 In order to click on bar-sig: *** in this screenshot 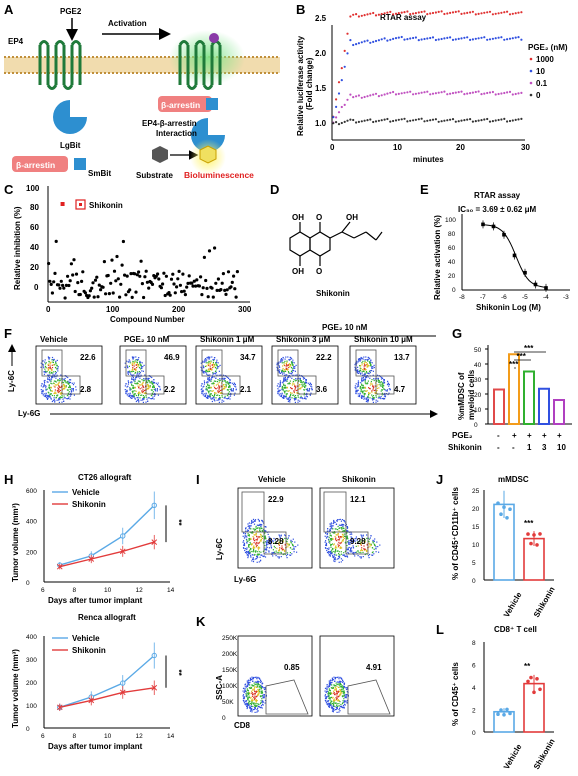, I will do `click(529, 523)`.